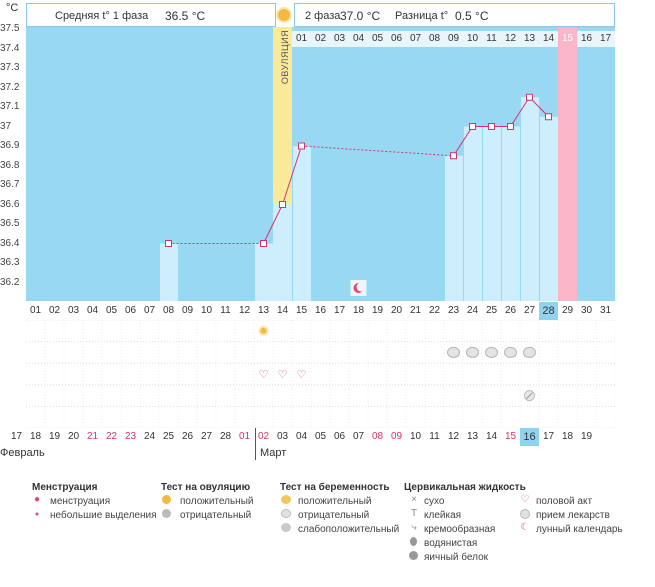 The image size is (655, 587). What do you see at coordinates (529, 395) in the screenshot?
I see `pill-icon-line` at bounding box center [529, 395].